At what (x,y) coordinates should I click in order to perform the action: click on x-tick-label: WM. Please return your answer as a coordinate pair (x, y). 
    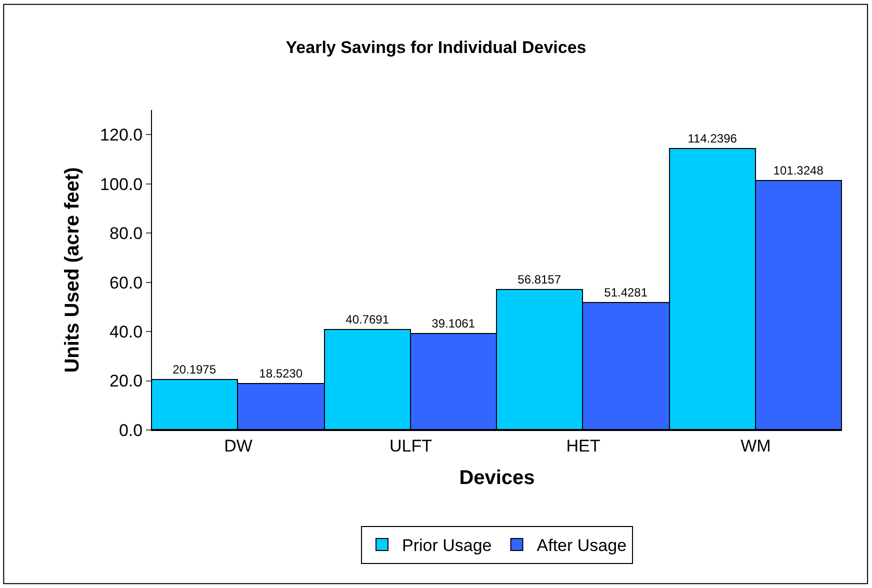
    Looking at the image, I should click on (755, 446).